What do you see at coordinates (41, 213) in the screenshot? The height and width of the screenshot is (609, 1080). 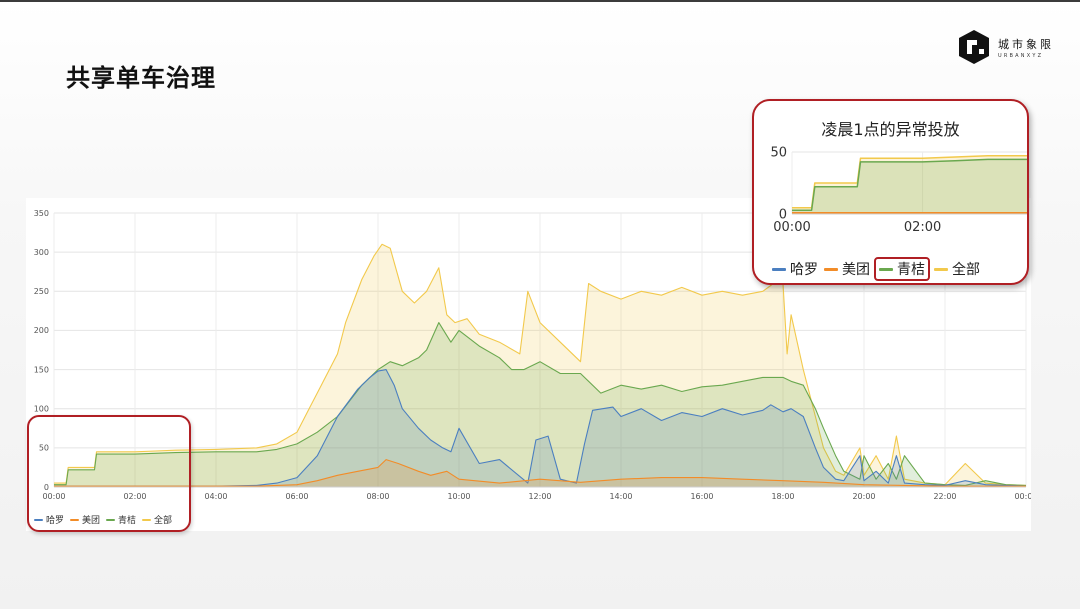 I see `y-tick-label: 350` at bounding box center [41, 213].